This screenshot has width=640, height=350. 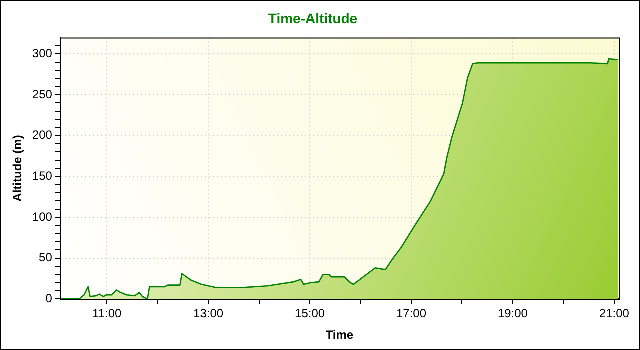 What do you see at coordinates (42, 94) in the screenshot?
I see `y-tick-label: 250` at bounding box center [42, 94].